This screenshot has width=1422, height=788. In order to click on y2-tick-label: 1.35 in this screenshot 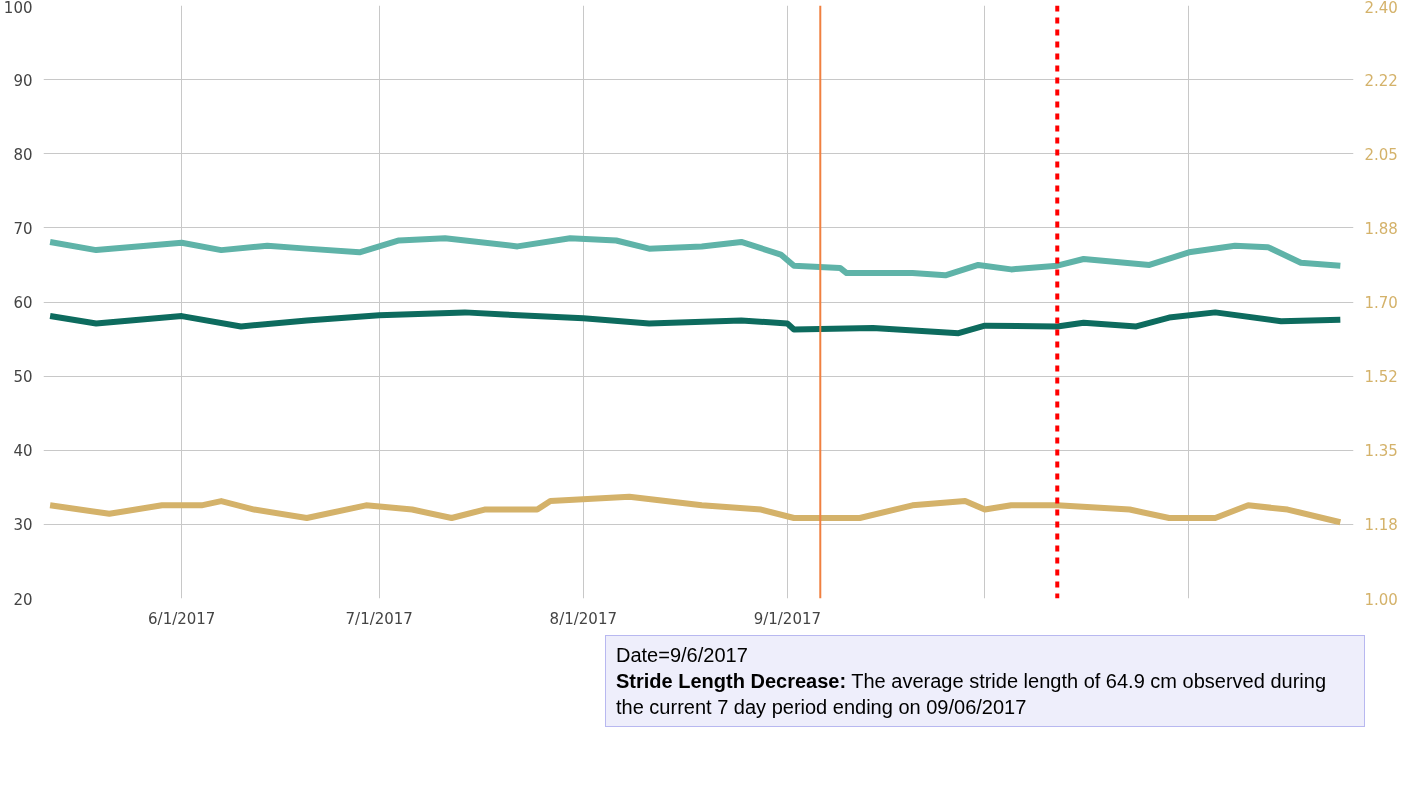, I will do `click(1381, 451)`.